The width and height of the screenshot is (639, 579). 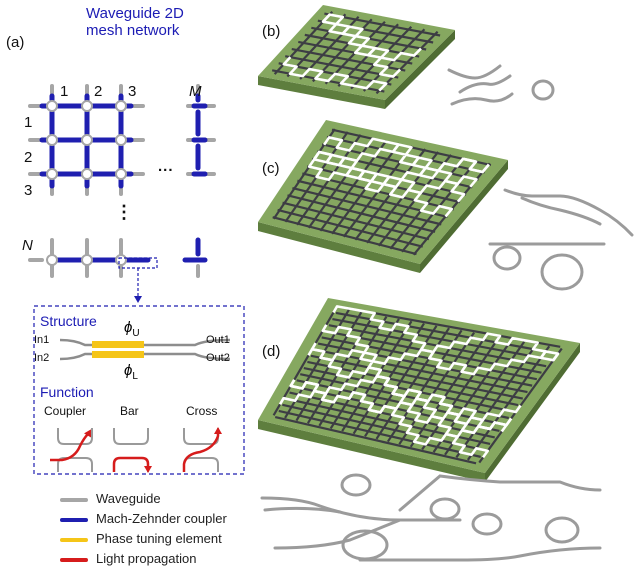 I want to click on coupler-function-icon, so click(x=71, y=450).